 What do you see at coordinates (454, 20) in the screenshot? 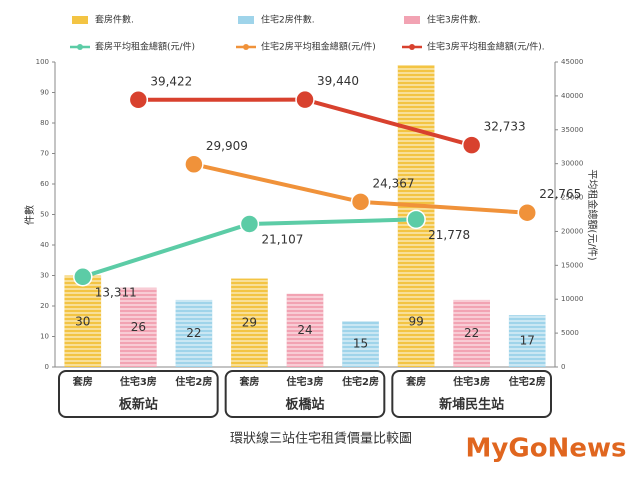
I see `legend-label: 住宅3房件數.` at bounding box center [454, 20].